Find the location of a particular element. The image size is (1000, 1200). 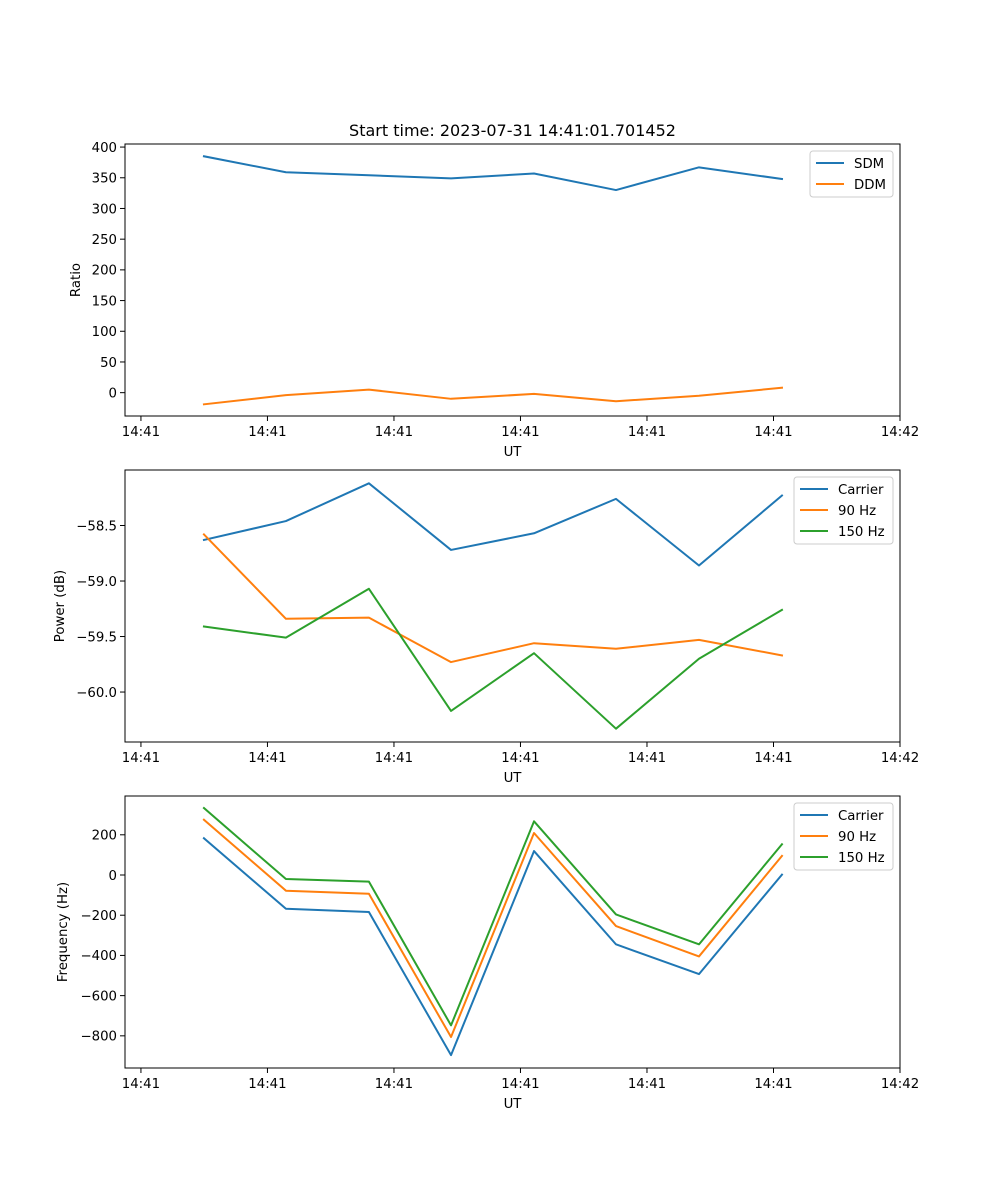

y-axis-label: Power (dB) is located at coordinates (60, 606).